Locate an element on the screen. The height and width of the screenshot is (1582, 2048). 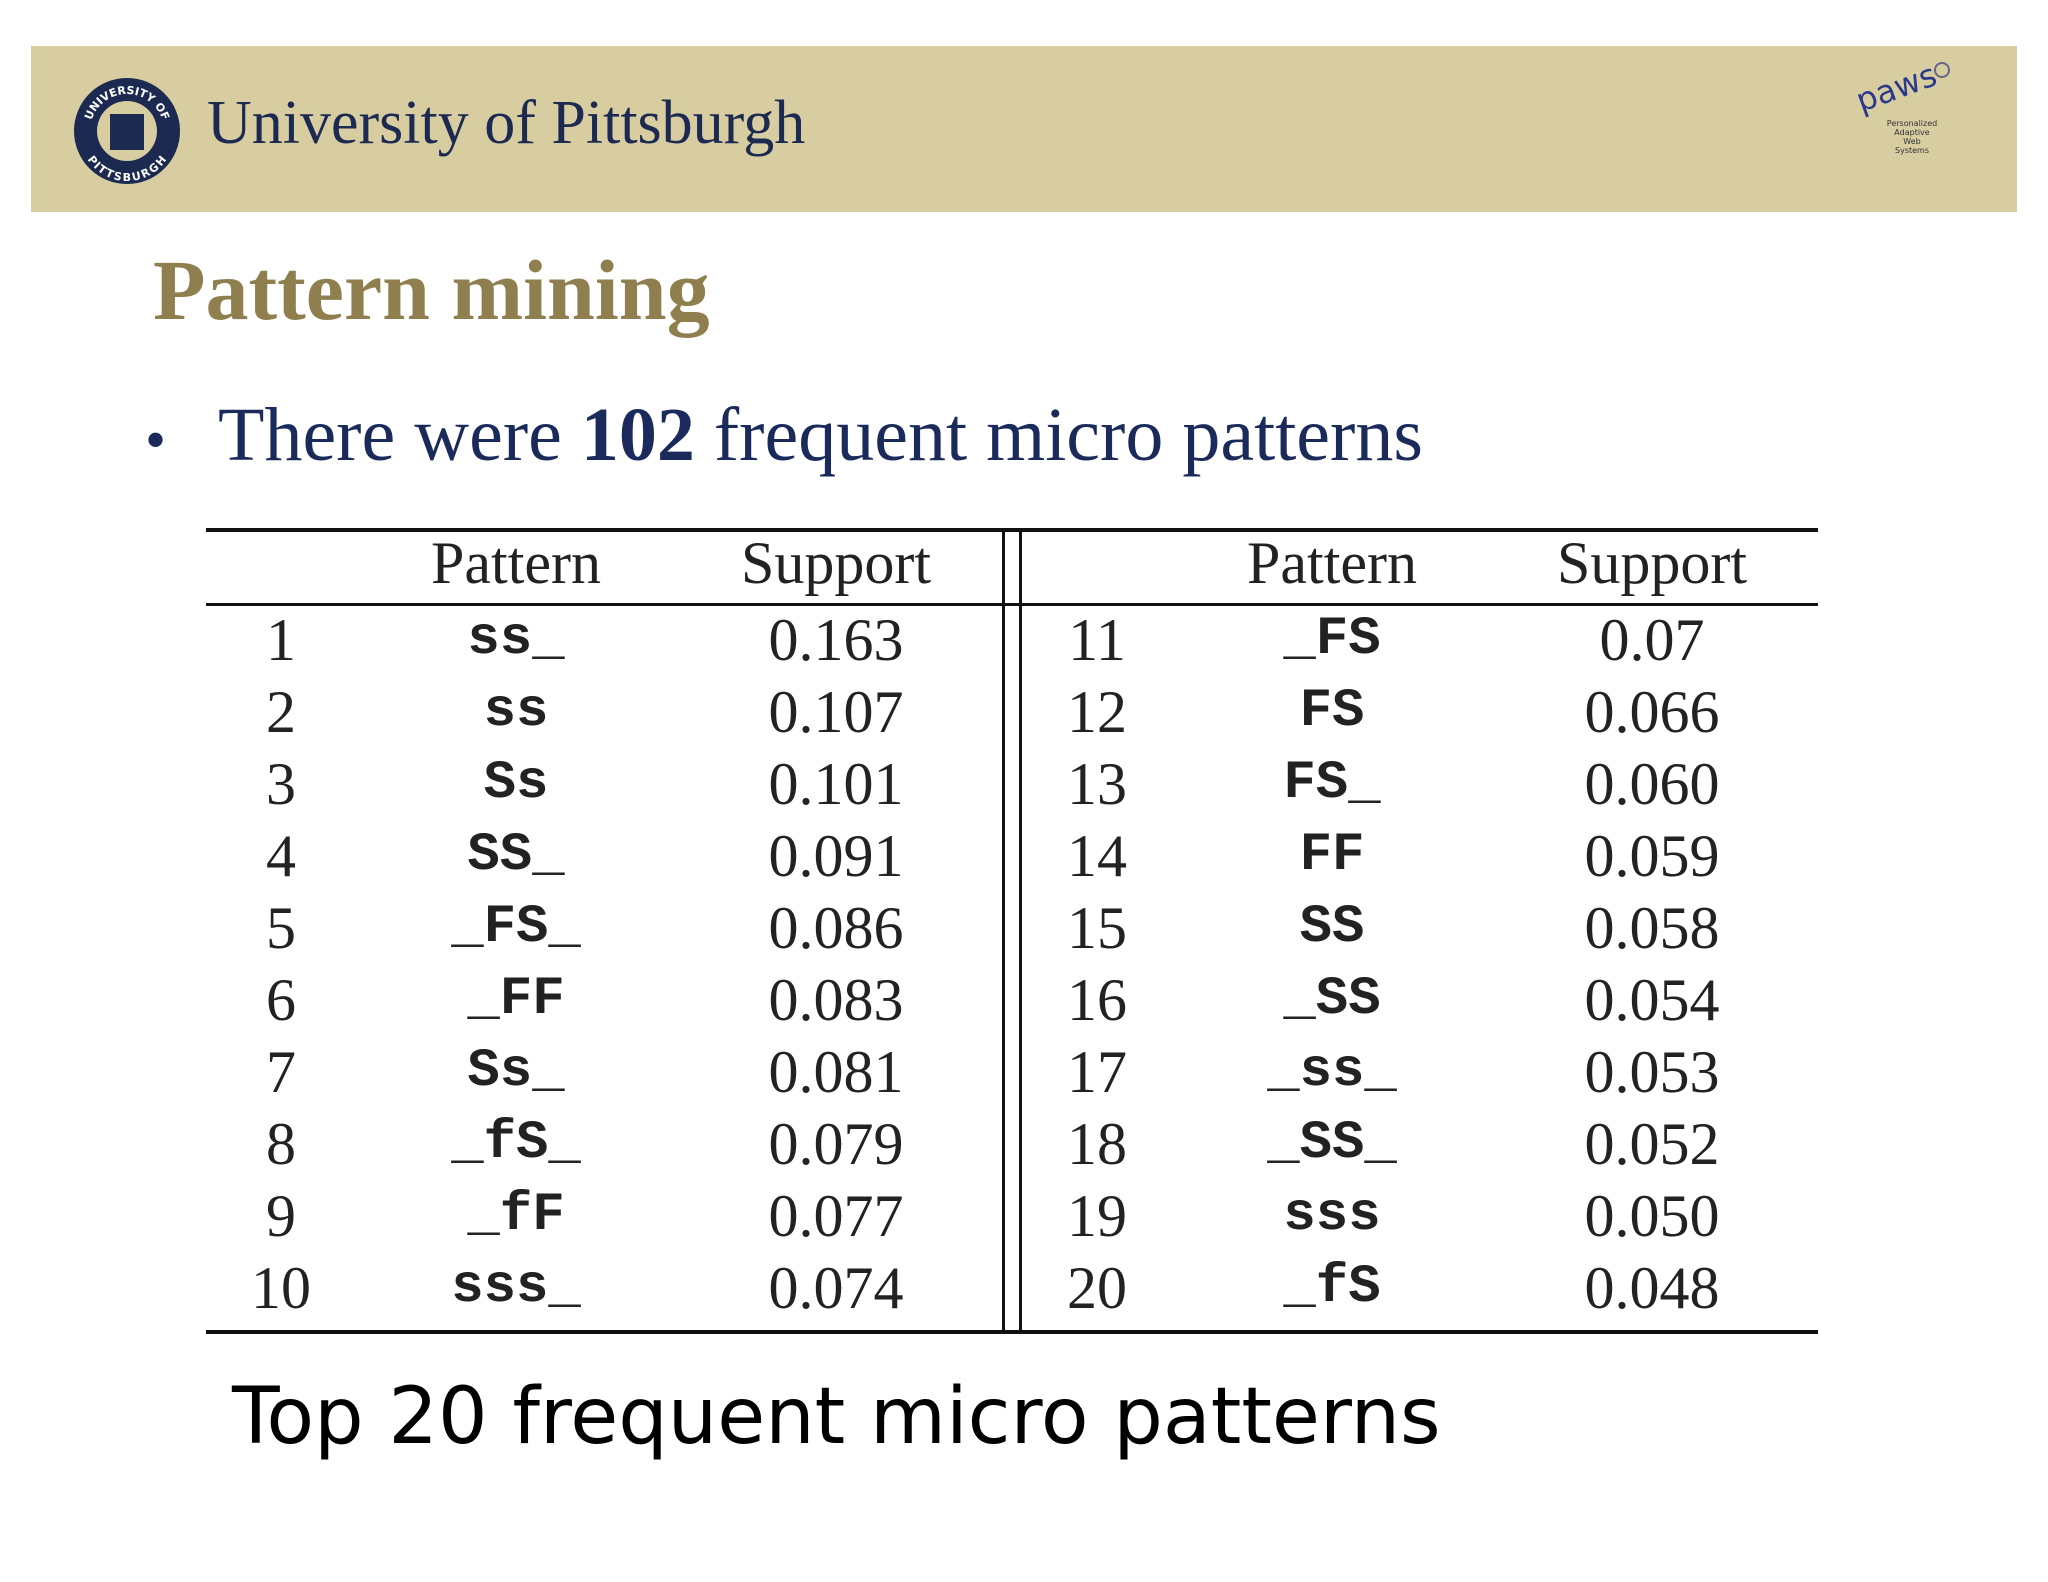
bullet-text: frequent micro patterns is located at coordinates (1058, 435).